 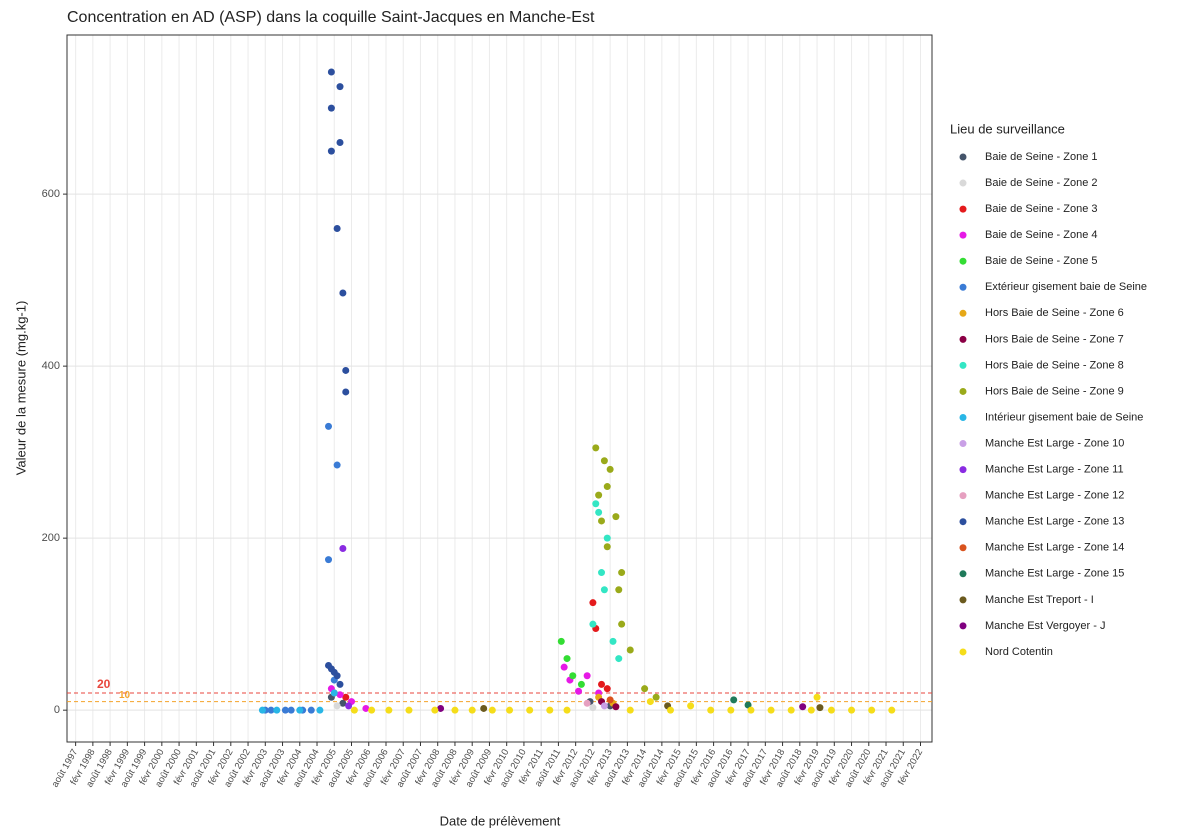 I want to click on y-tick-label: 0, so click(x=57, y=710).